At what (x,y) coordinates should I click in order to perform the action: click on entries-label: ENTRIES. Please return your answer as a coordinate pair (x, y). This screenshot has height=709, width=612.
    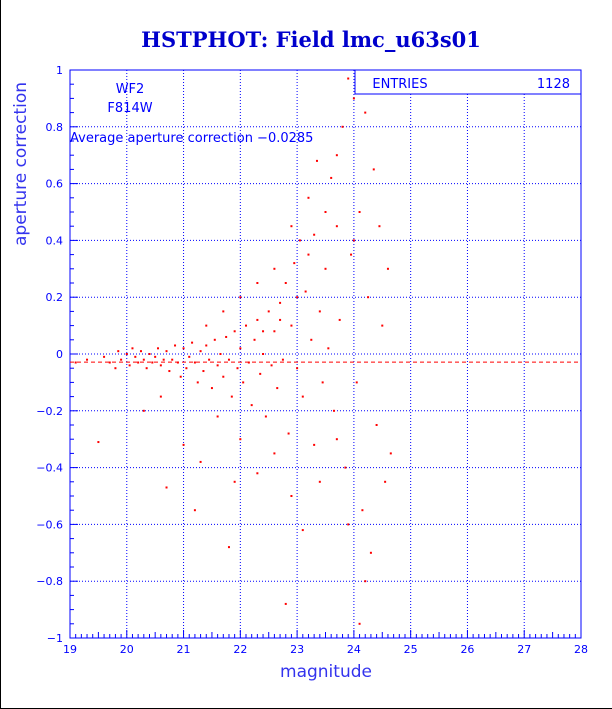
    Looking at the image, I should click on (399, 84).